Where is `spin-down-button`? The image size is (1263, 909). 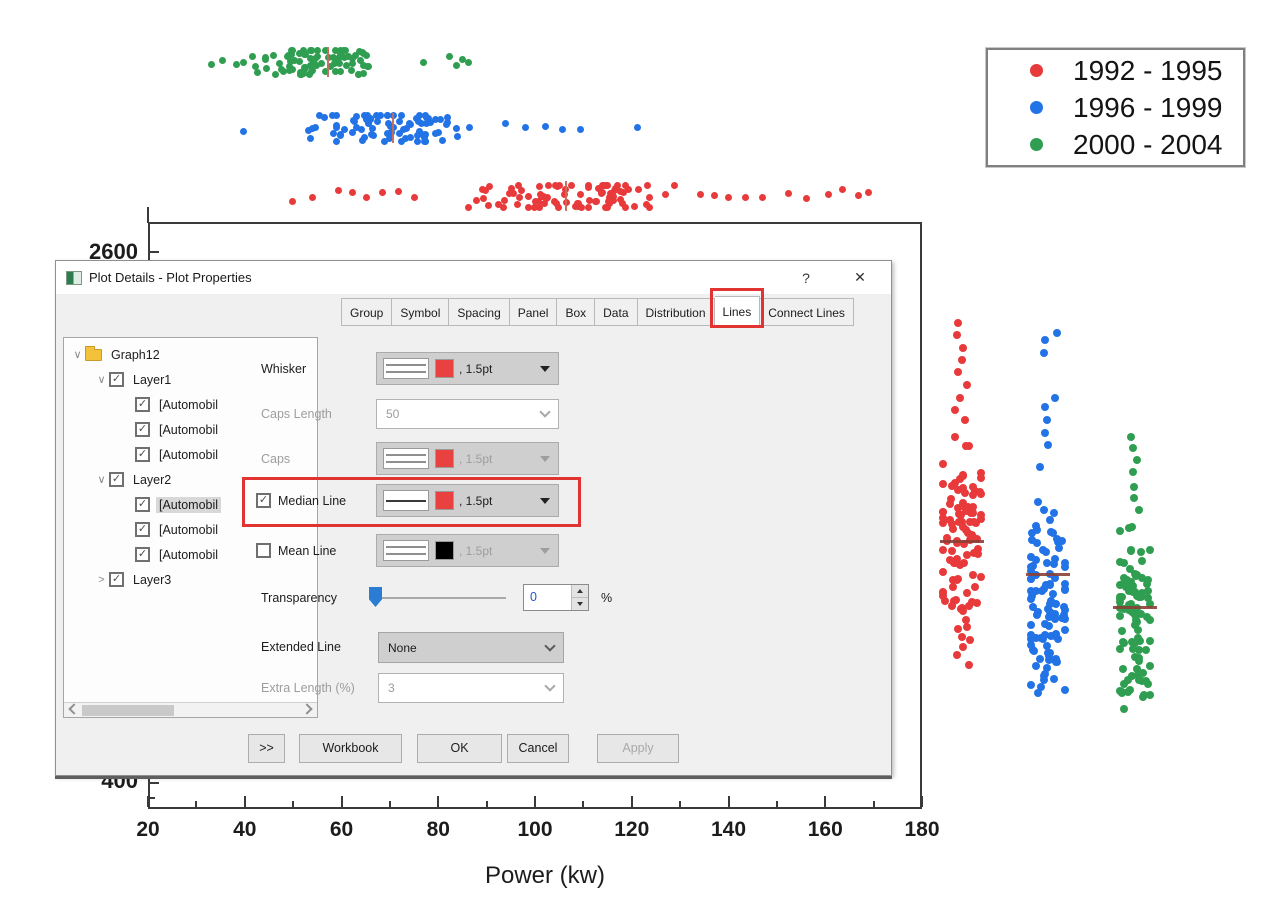
spin-down-button is located at coordinates (580, 604).